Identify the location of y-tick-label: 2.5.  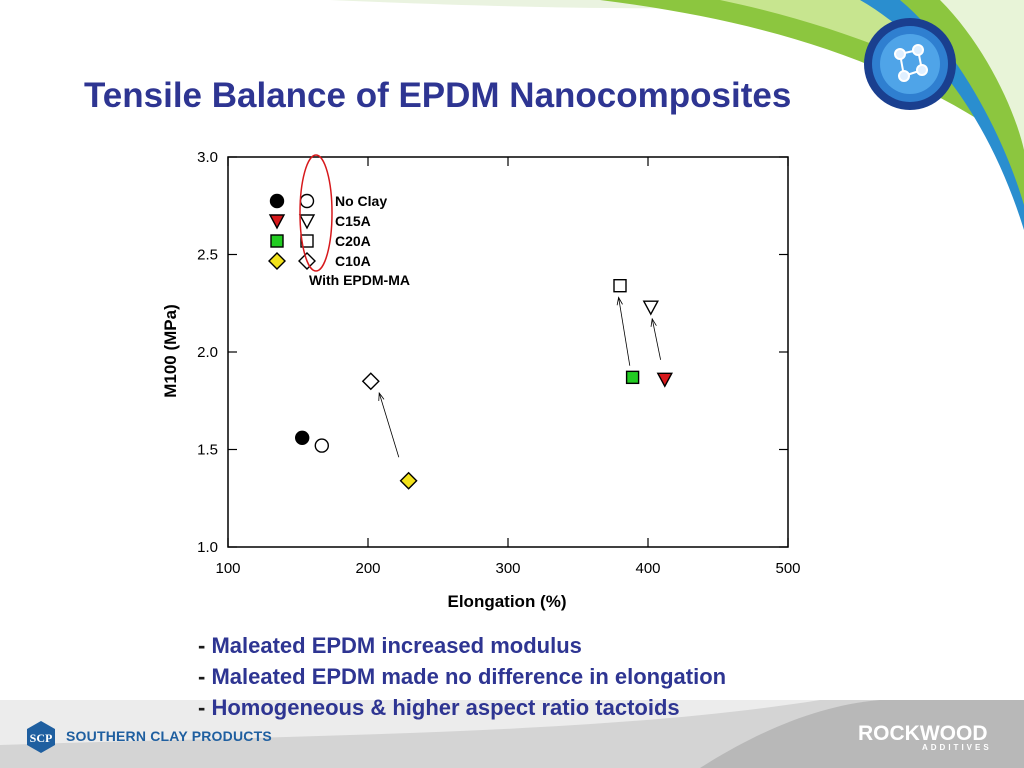
(207, 255).